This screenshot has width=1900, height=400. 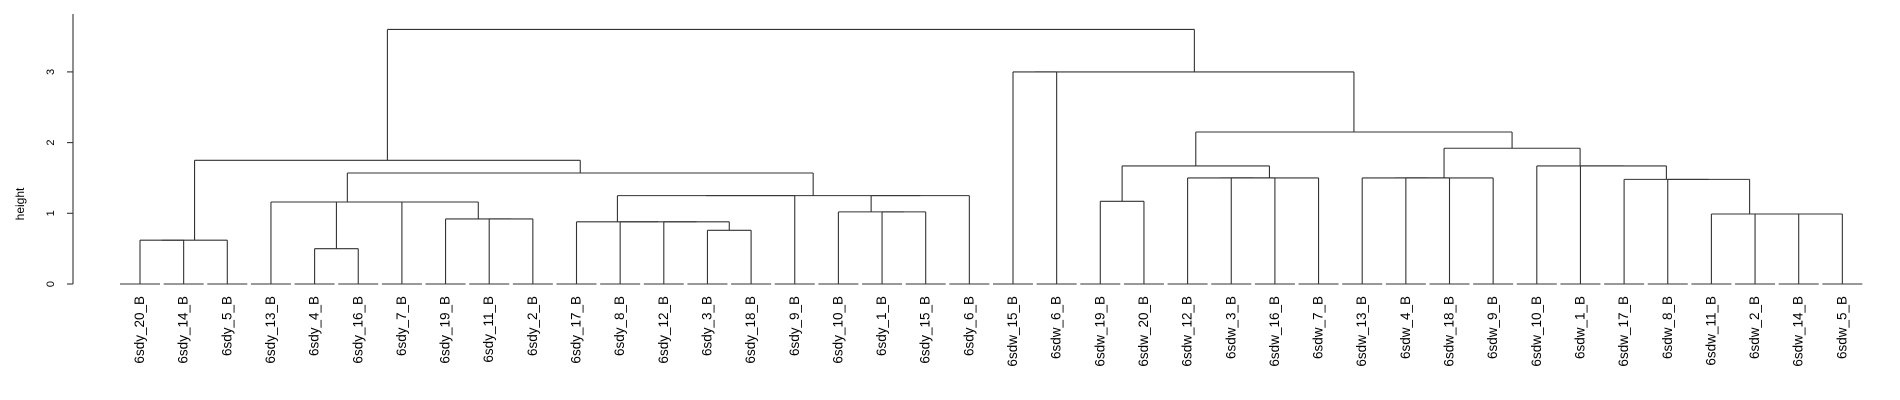 I want to click on leaf-label: 6sdw_4_B, so click(x=1405, y=327).